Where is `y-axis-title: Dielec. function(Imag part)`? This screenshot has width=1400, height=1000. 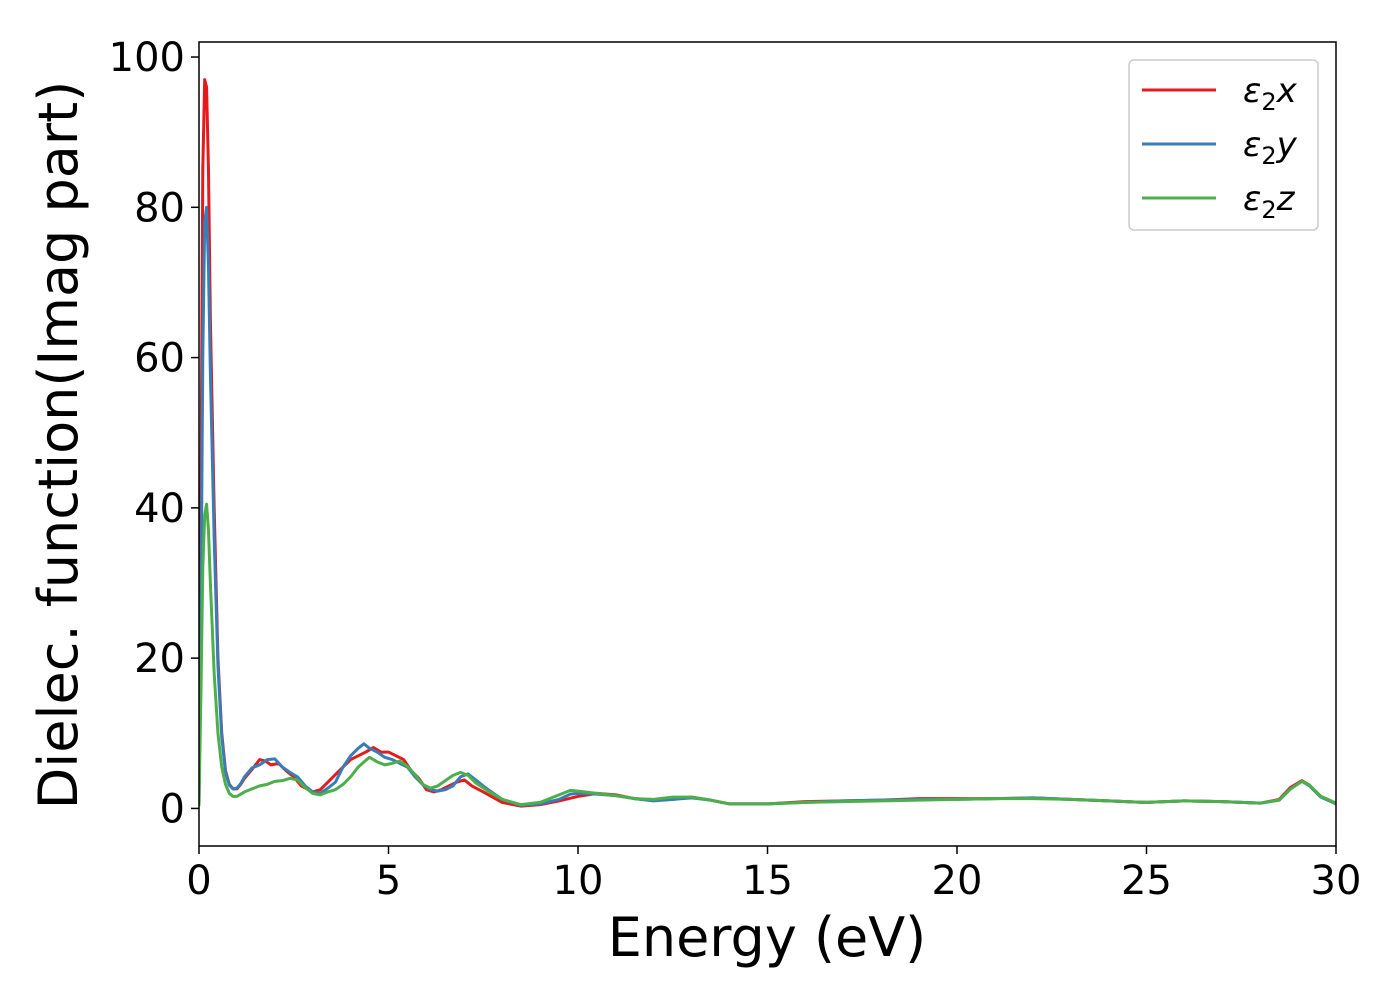 y-axis-title: Dielec. function(Imag part) is located at coordinates (58, 445).